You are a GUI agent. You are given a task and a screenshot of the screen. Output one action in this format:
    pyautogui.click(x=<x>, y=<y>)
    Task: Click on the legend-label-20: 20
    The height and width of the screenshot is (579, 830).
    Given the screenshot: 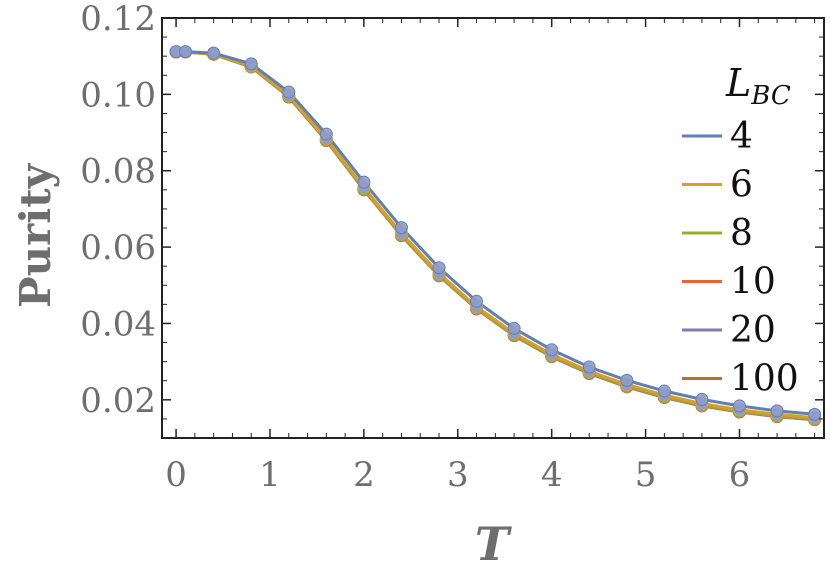 What is the action you would take?
    pyautogui.click(x=753, y=330)
    